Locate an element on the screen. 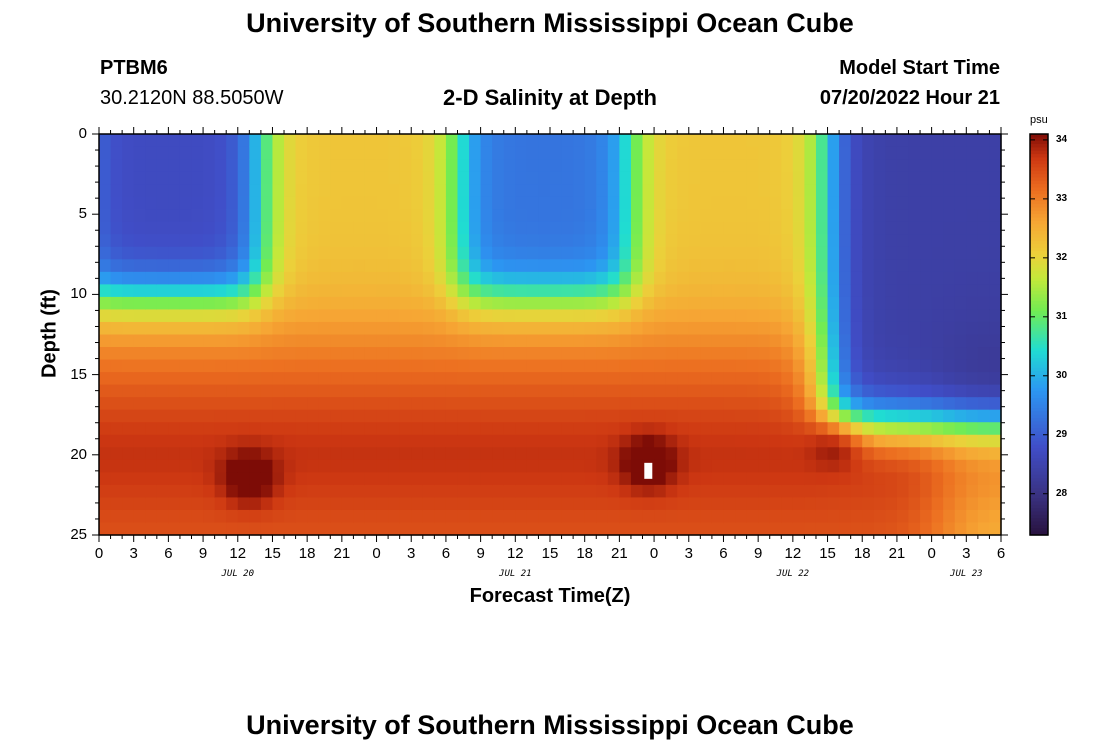  x-tick-label: 15 is located at coordinates (827, 553).